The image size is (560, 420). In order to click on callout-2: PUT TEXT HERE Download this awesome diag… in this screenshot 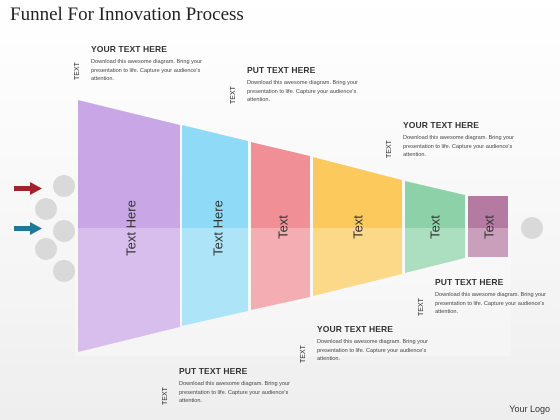, I will do `click(303, 85)`.